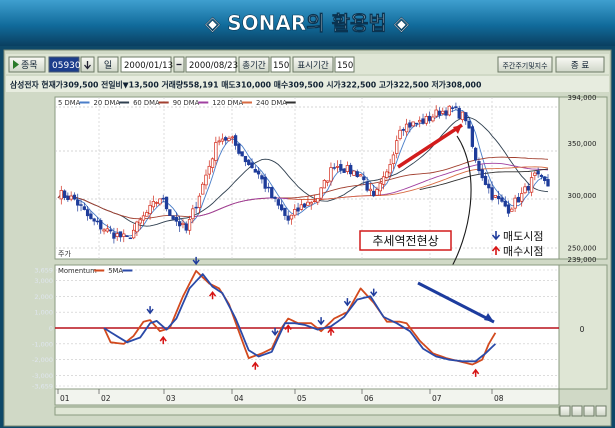 This screenshot has width=615, height=428. Describe the element at coordinates (582, 329) in the screenshot. I see `momentum-right-zero: 0` at that location.